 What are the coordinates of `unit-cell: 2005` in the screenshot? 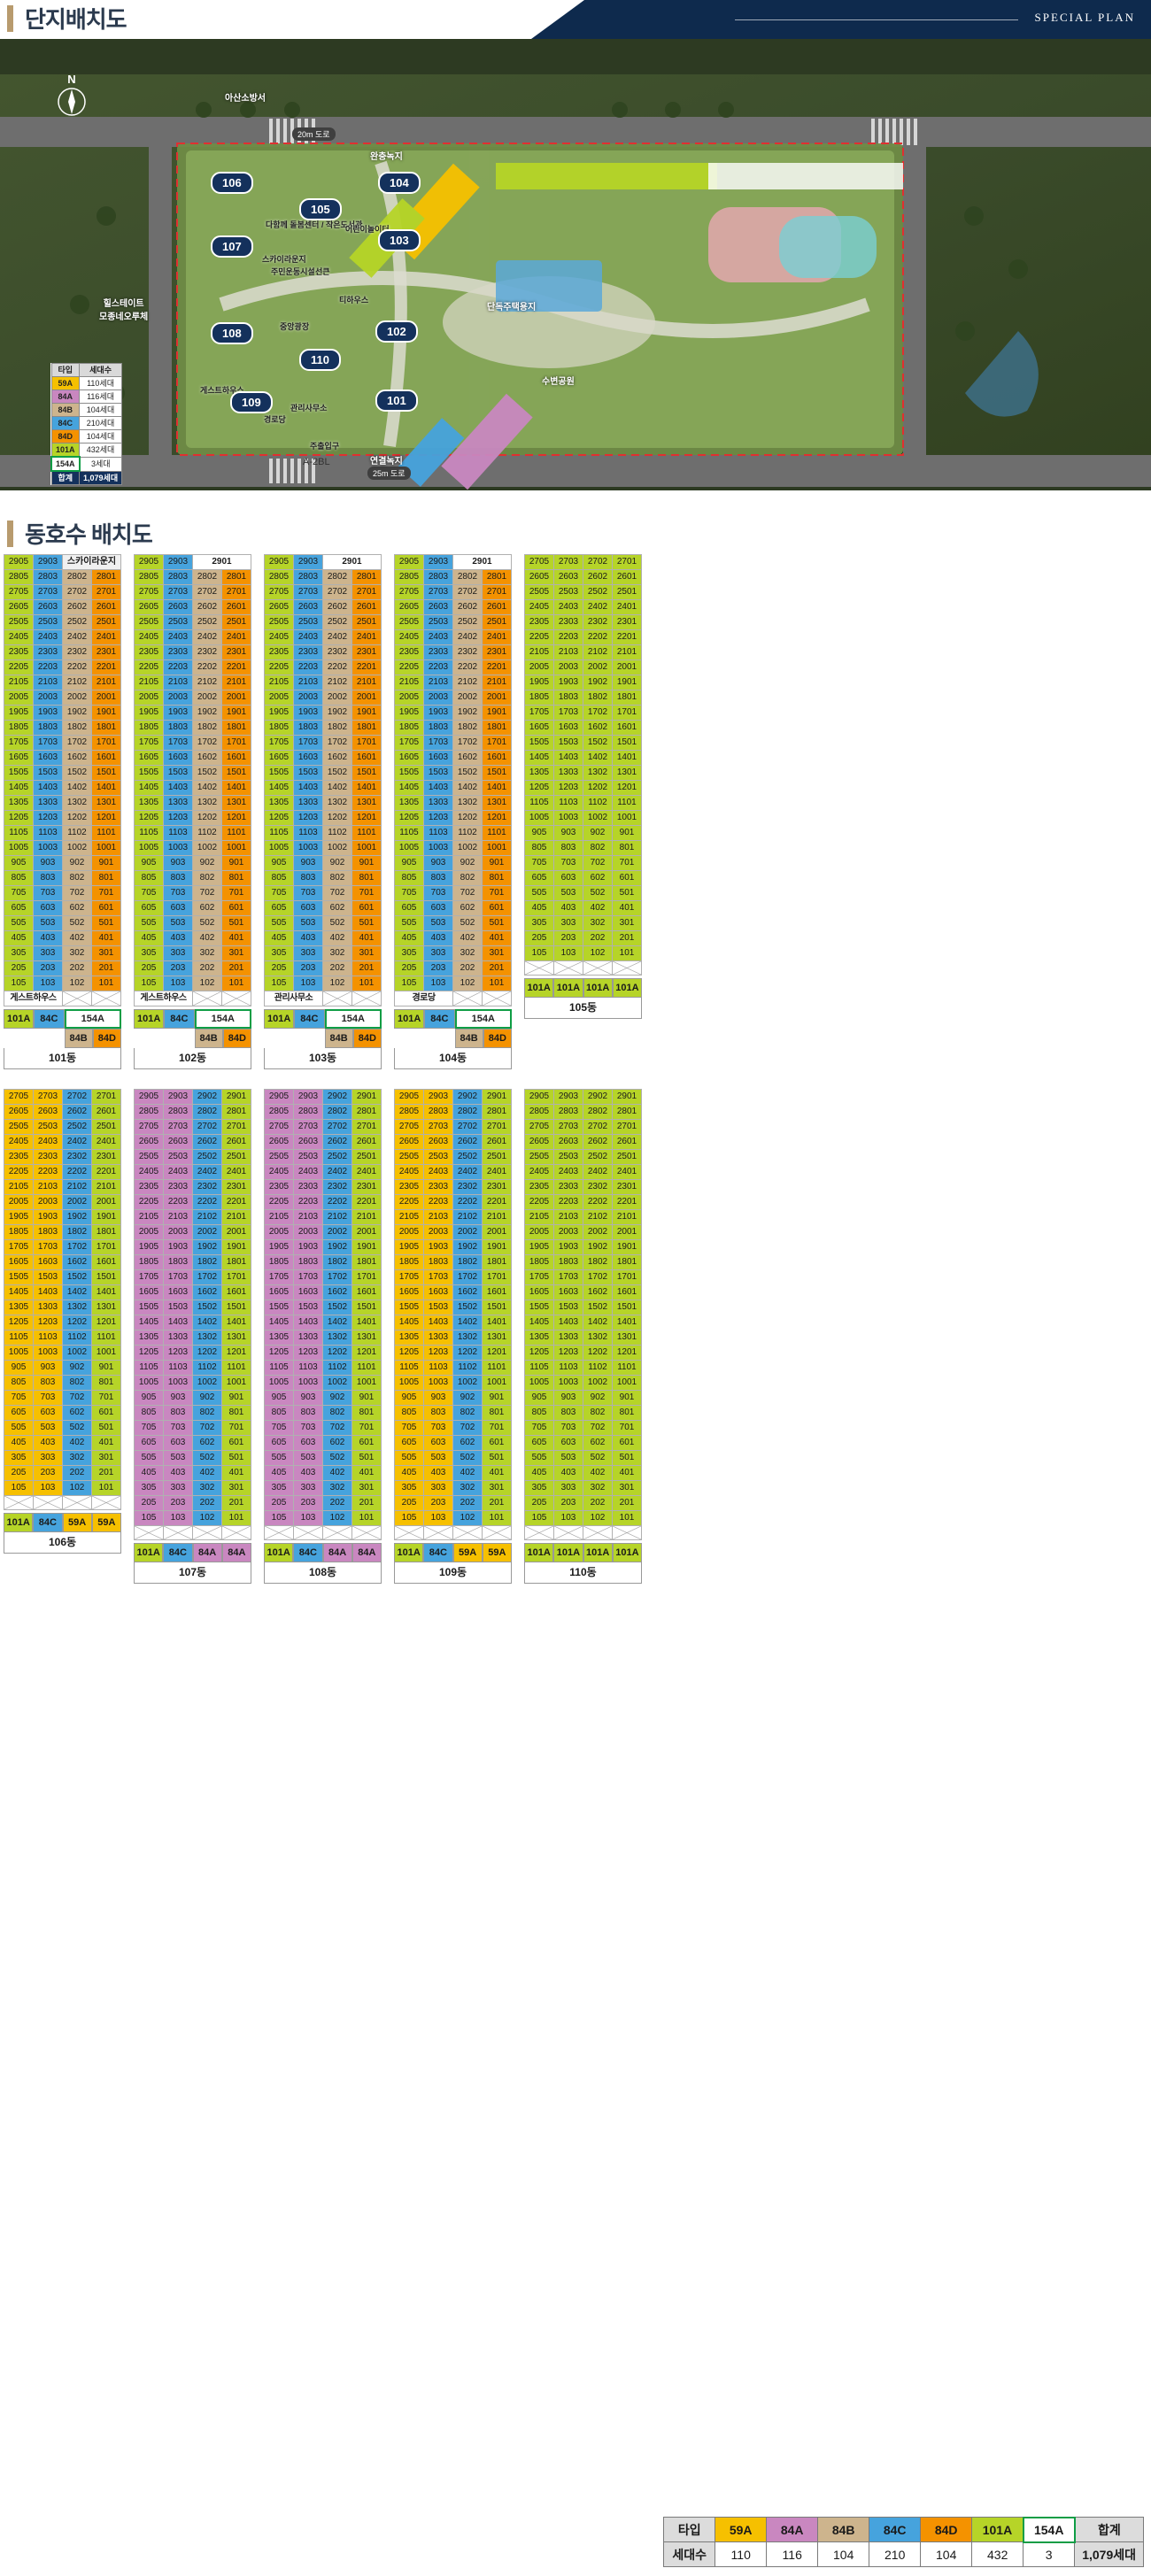 It's located at (539, 1232).